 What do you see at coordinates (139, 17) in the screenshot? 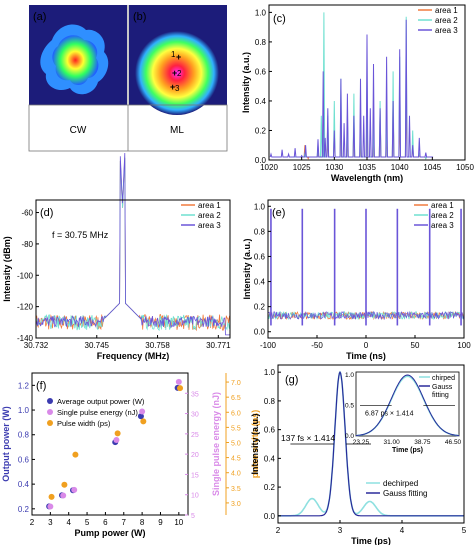
I see `panel-b-tag: (b)` at bounding box center [139, 17].